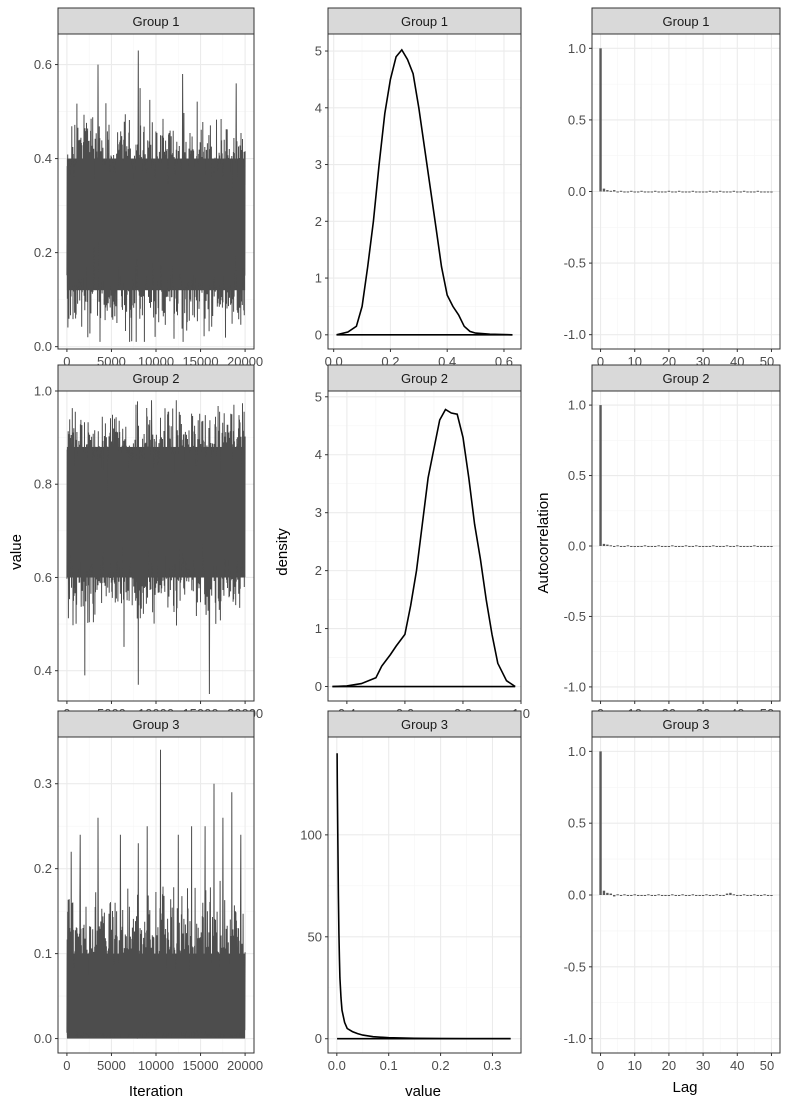  Describe the element at coordinates (156, 1091) in the screenshot. I see `x-axis-title-iteration: Iteration` at that location.